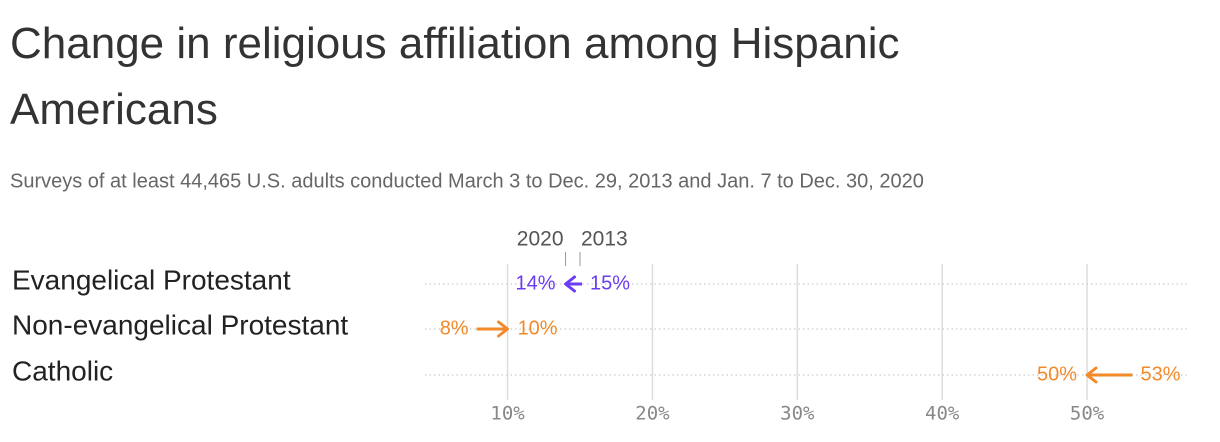  I want to click on category-label: Evangelical Protestant, so click(151, 279).